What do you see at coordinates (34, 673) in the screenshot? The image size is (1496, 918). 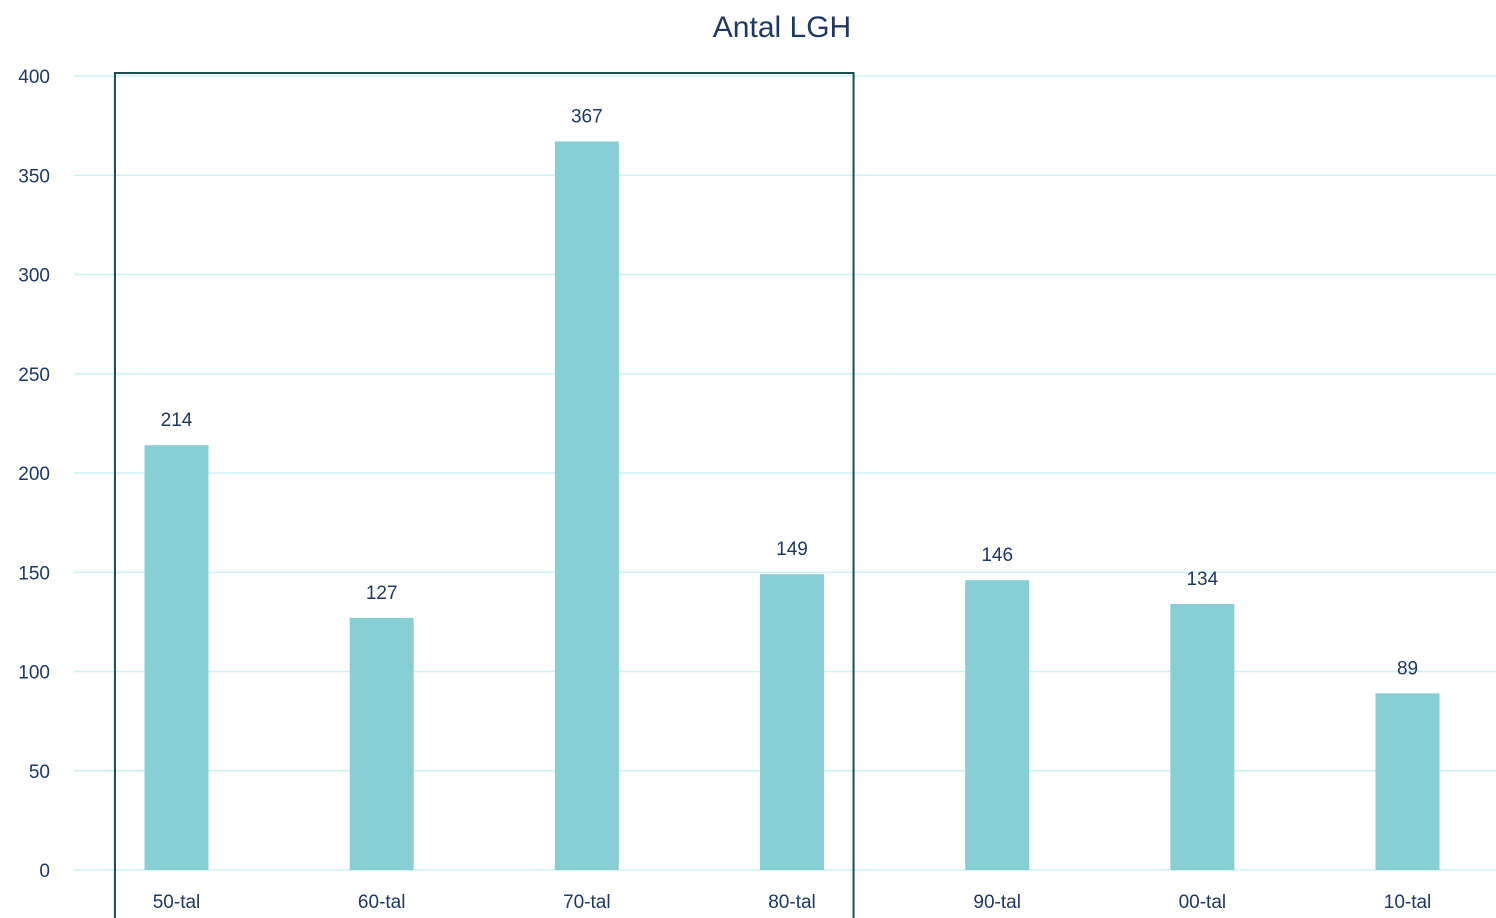 I see `y-tick-label: 100` at bounding box center [34, 673].